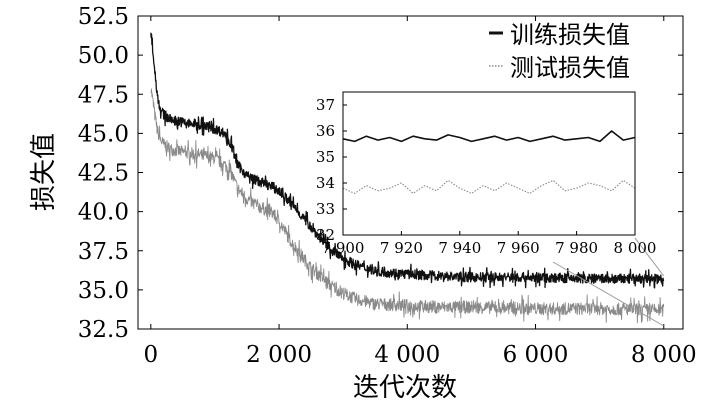 The width and height of the screenshot is (709, 404). What do you see at coordinates (407, 355) in the screenshot?
I see `x-tick-label: 4 000` at bounding box center [407, 355].